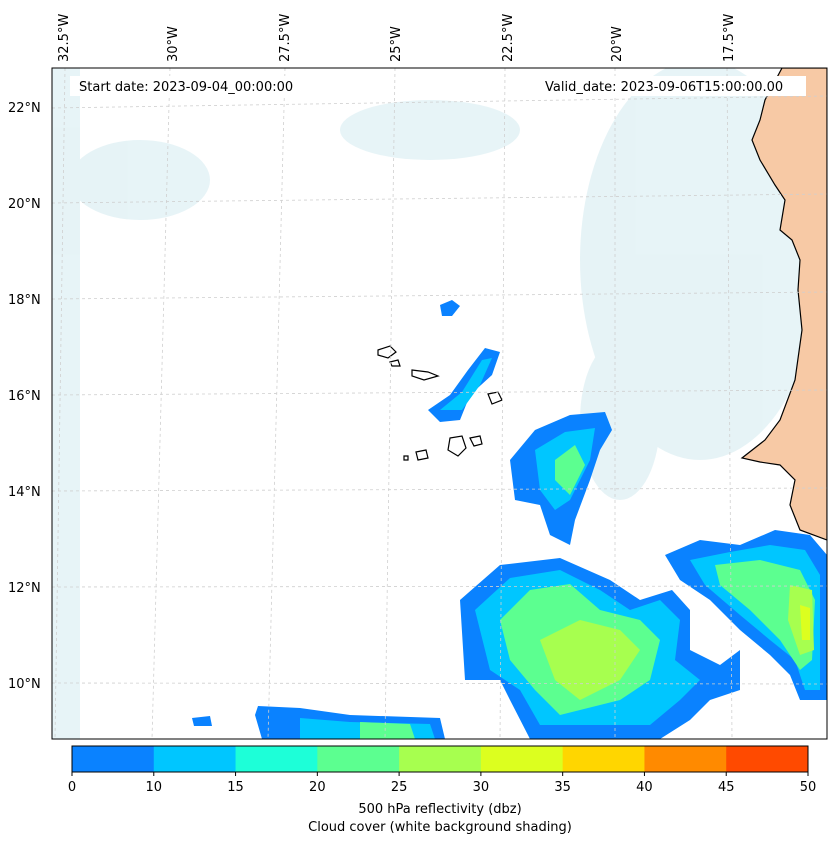 The image size is (837, 843). I want to click on lon-label: 25°W, so click(396, 44).